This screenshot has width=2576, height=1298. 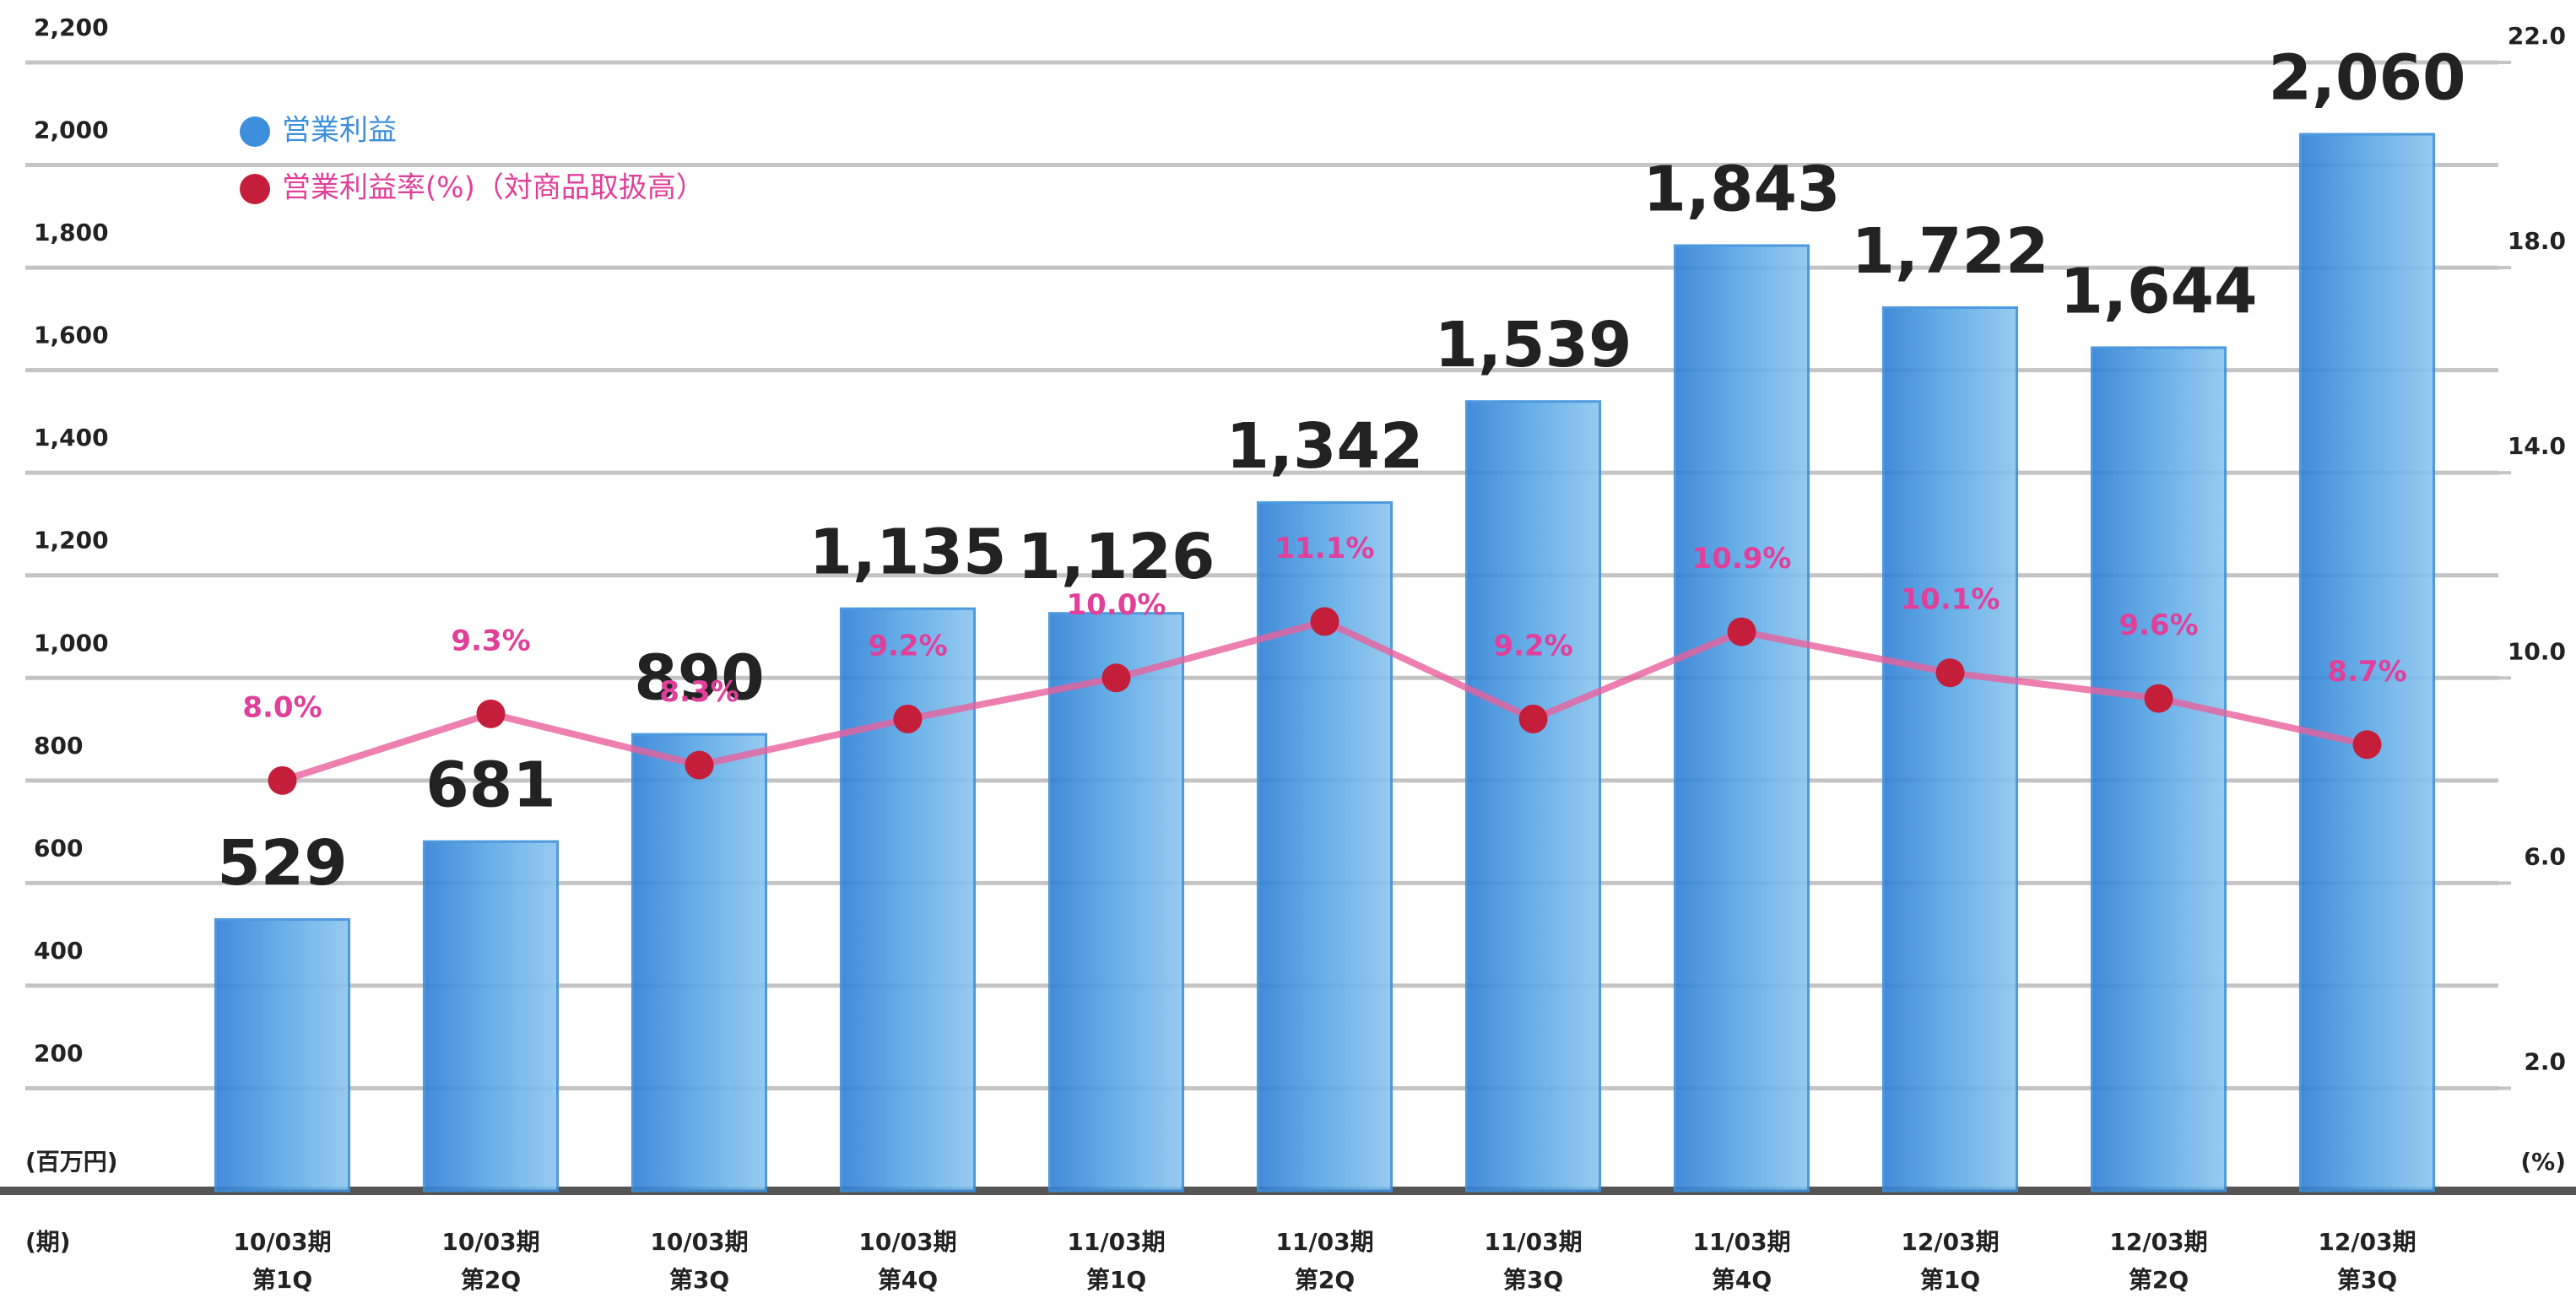 I want to click on y-tick-label: 1,200, so click(x=71, y=540).